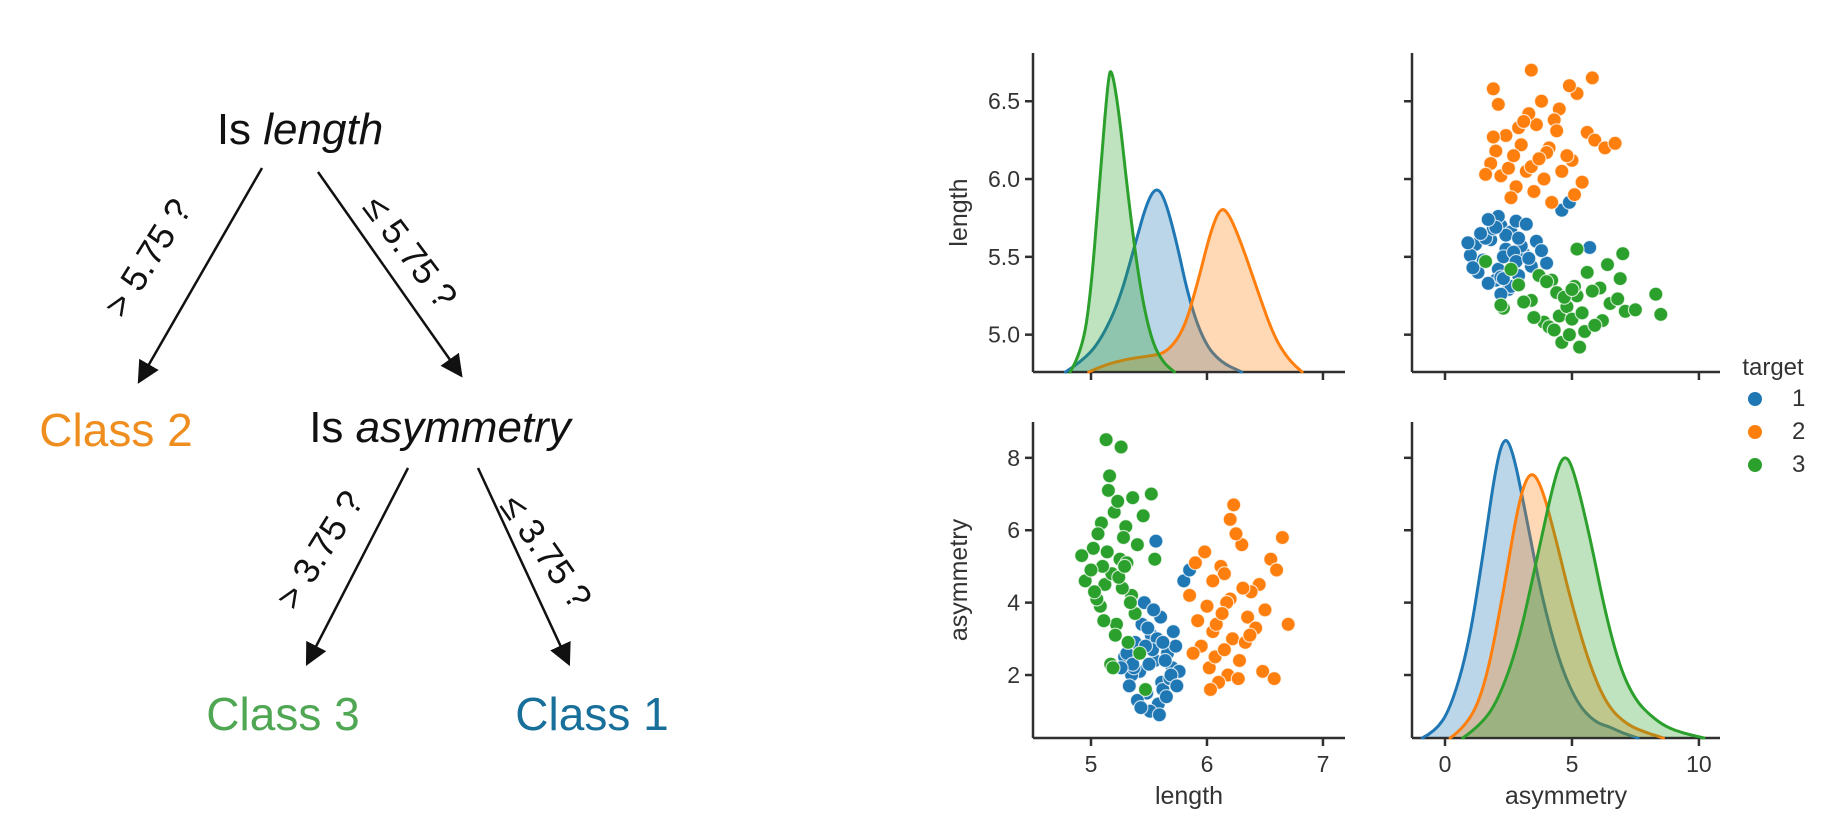 The width and height of the screenshot is (1826, 825). I want to click on x-tick-label: 6, so click(1207, 764).